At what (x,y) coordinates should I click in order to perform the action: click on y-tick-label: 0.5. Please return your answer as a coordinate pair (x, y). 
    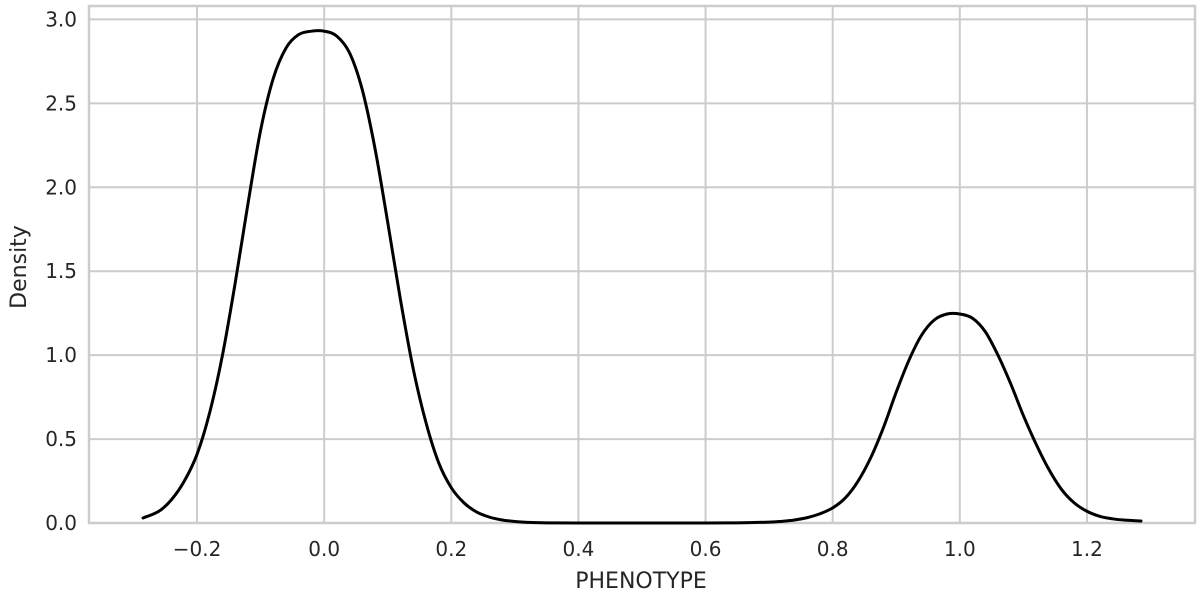
    Looking at the image, I should click on (61, 439).